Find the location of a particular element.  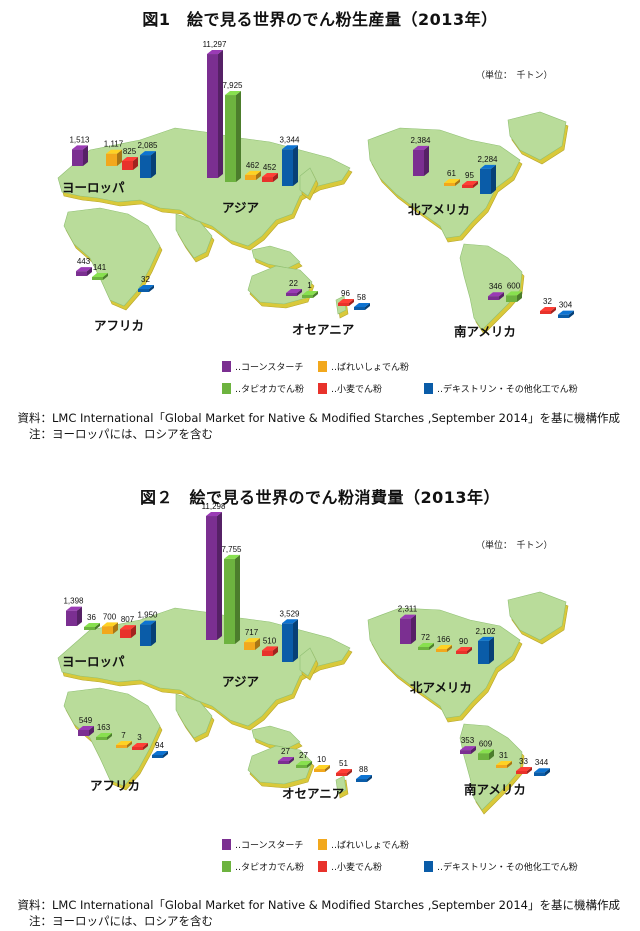

fig1-value-label: 58 is located at coordinates (361, 297).